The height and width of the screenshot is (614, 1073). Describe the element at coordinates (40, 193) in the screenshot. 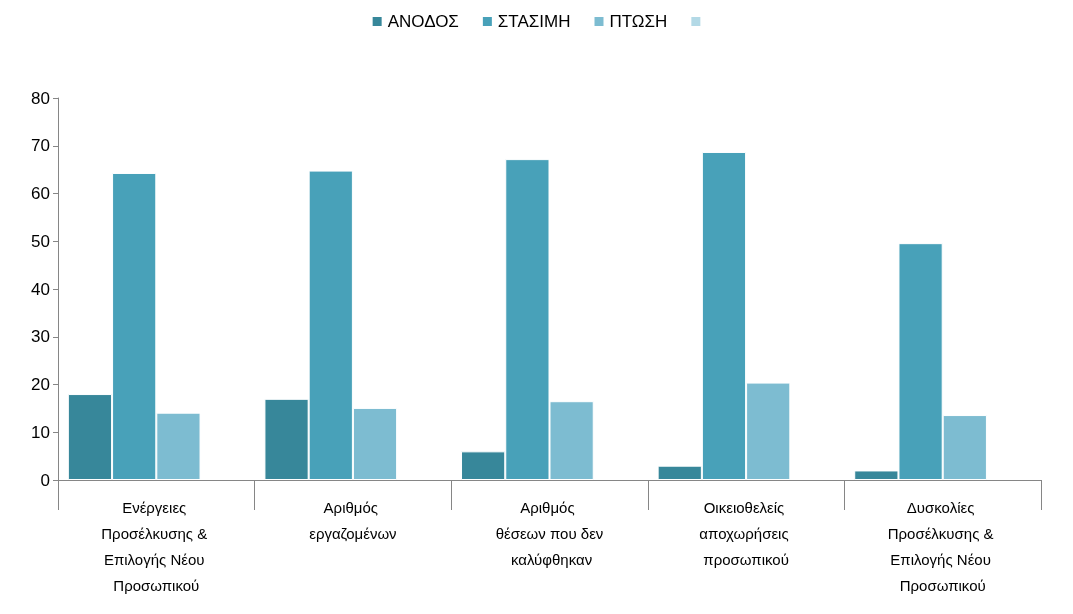

I see `y-tick-label: 60` at that location.